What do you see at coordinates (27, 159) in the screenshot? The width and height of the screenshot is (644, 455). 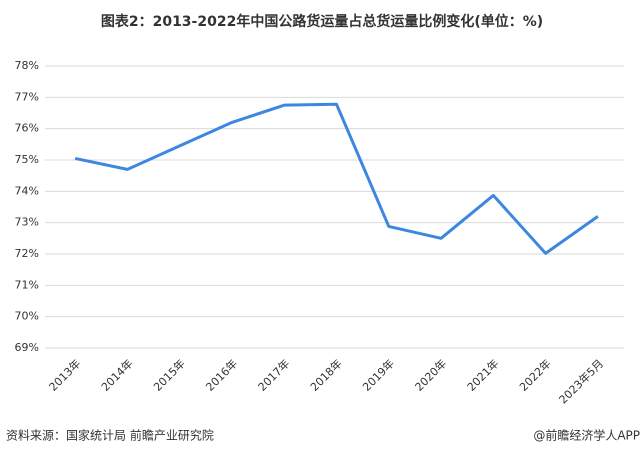 I see `y-tick-label: 75%` at bounding box center [27, 159].